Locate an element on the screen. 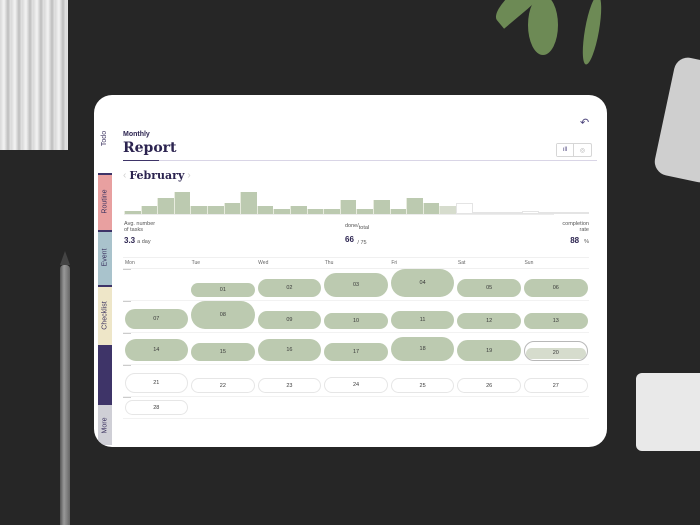 This screenshot has width=700, height=525. day-number: 13 is located at coordinates (555, 321).